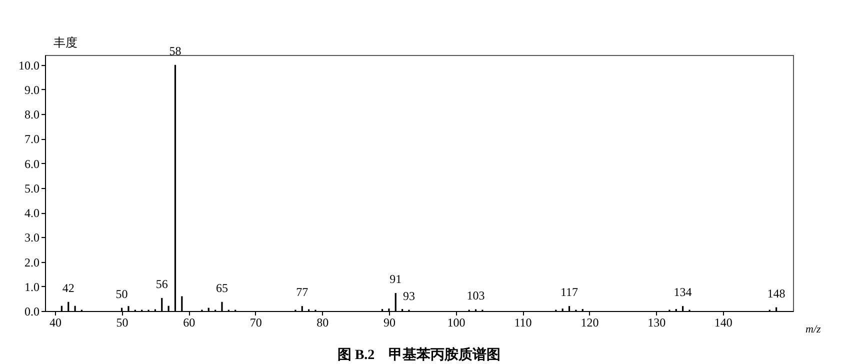  Describe the element at coordinates (32, 213) in the screenshot. I see `y-tick-label: 4.0` at that location.